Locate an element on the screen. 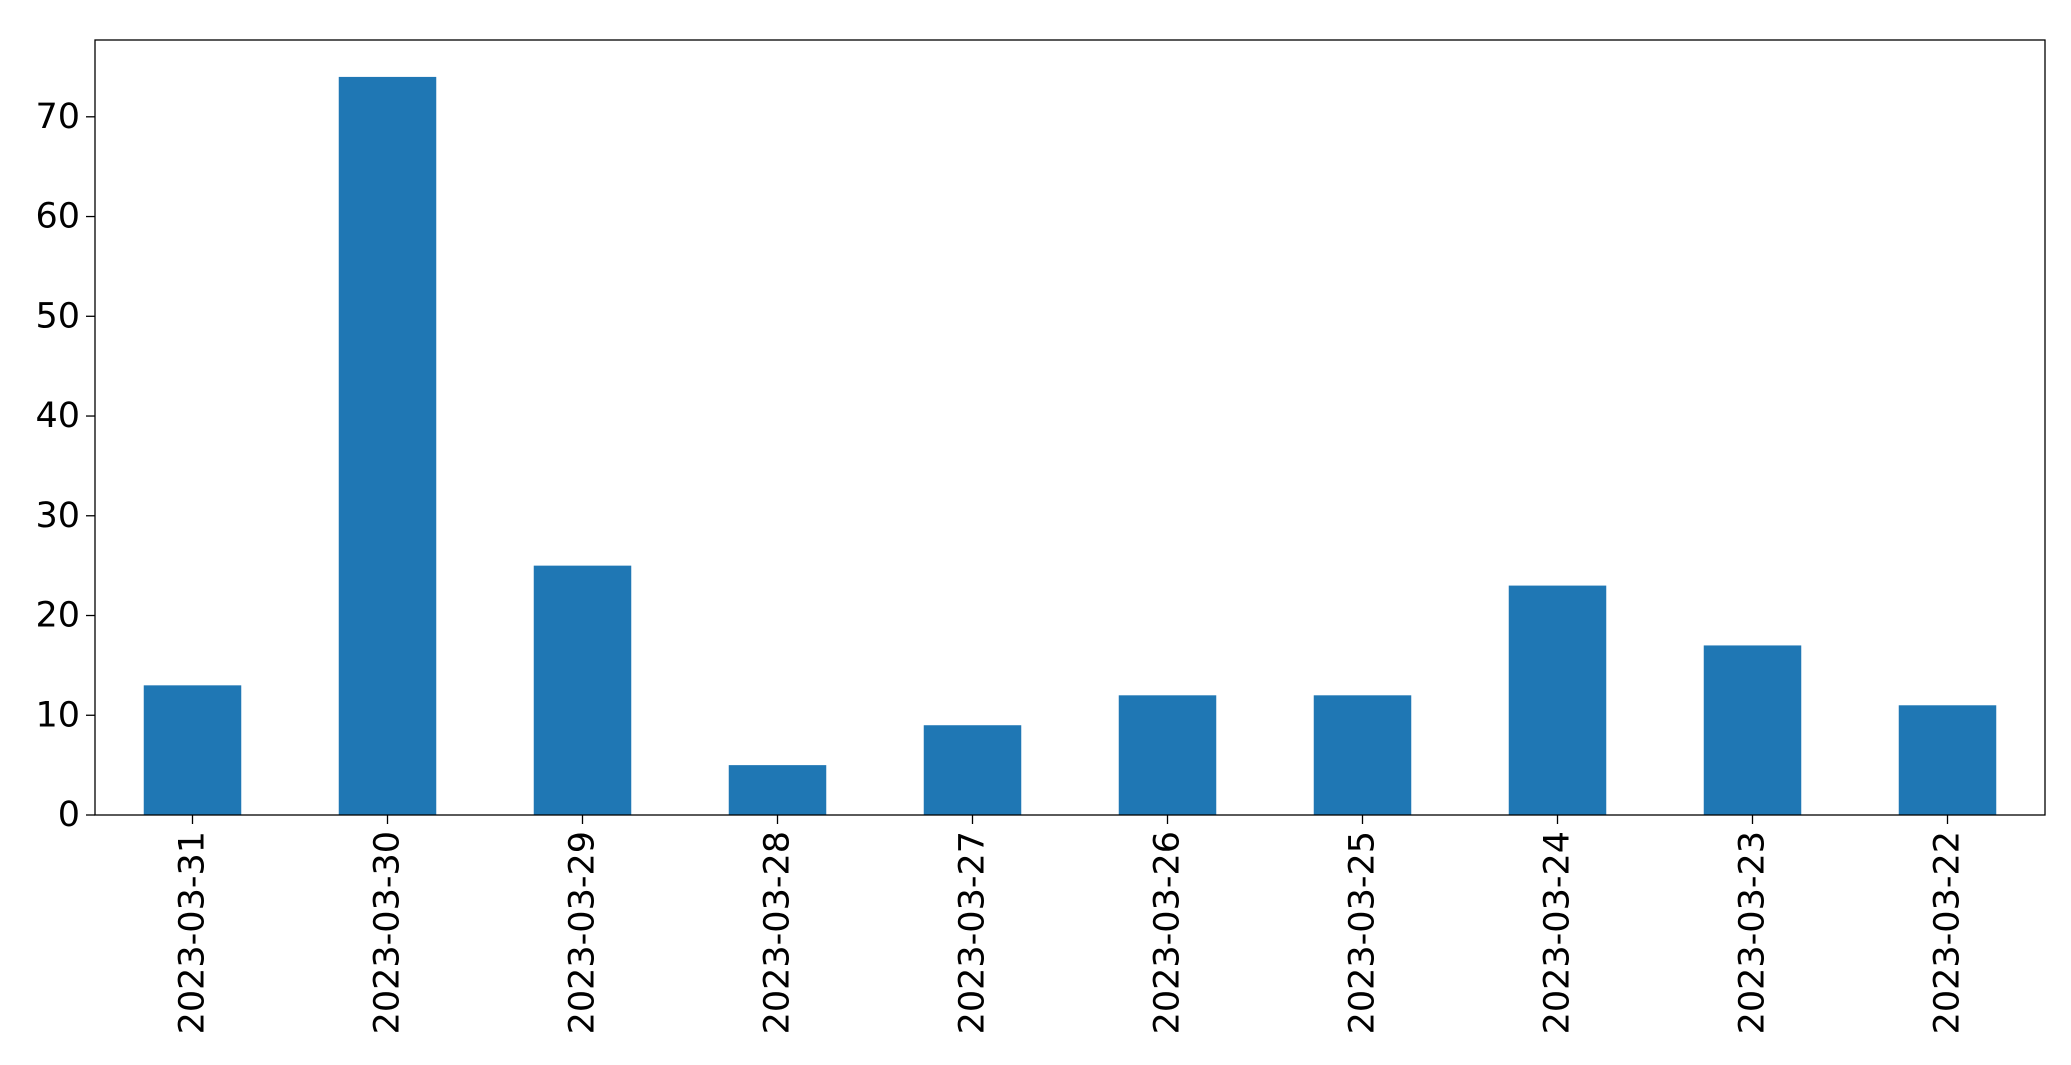 This screenshot has height=1065, width=2071. x-tick-label: 2023-03-26 is located at coordinates (1168, 932).